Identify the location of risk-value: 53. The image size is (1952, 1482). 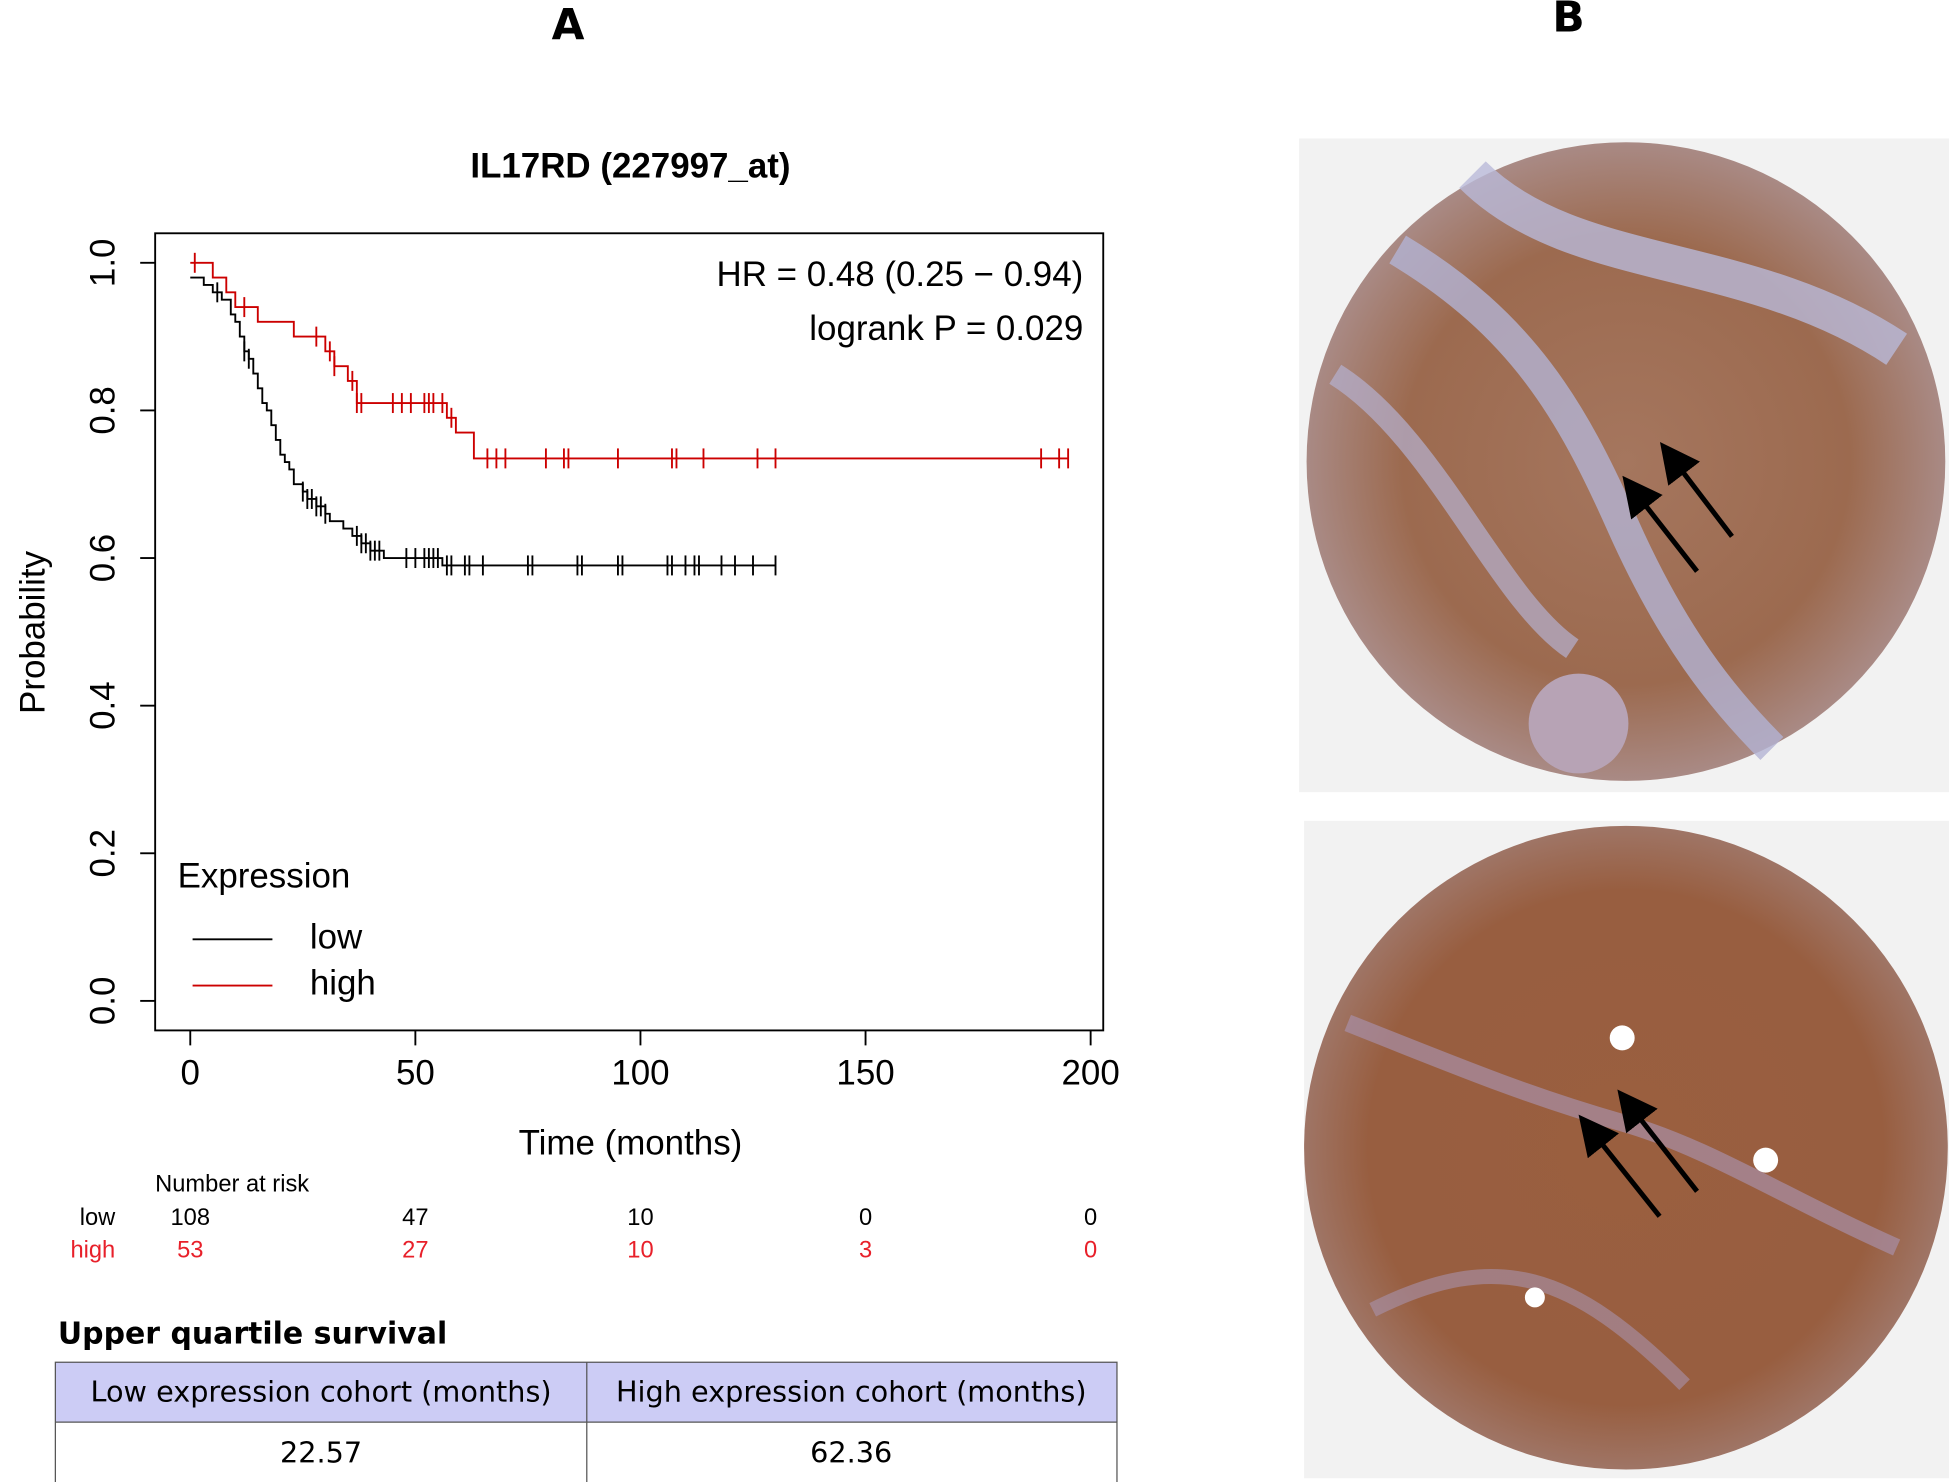
(190, 1250).